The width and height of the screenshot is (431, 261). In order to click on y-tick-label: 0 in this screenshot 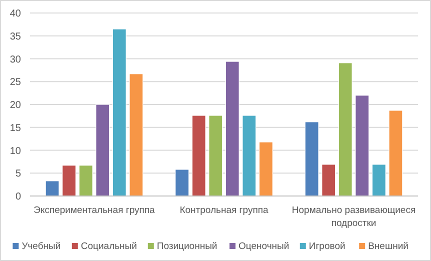, I will do `click(18, 197)`.